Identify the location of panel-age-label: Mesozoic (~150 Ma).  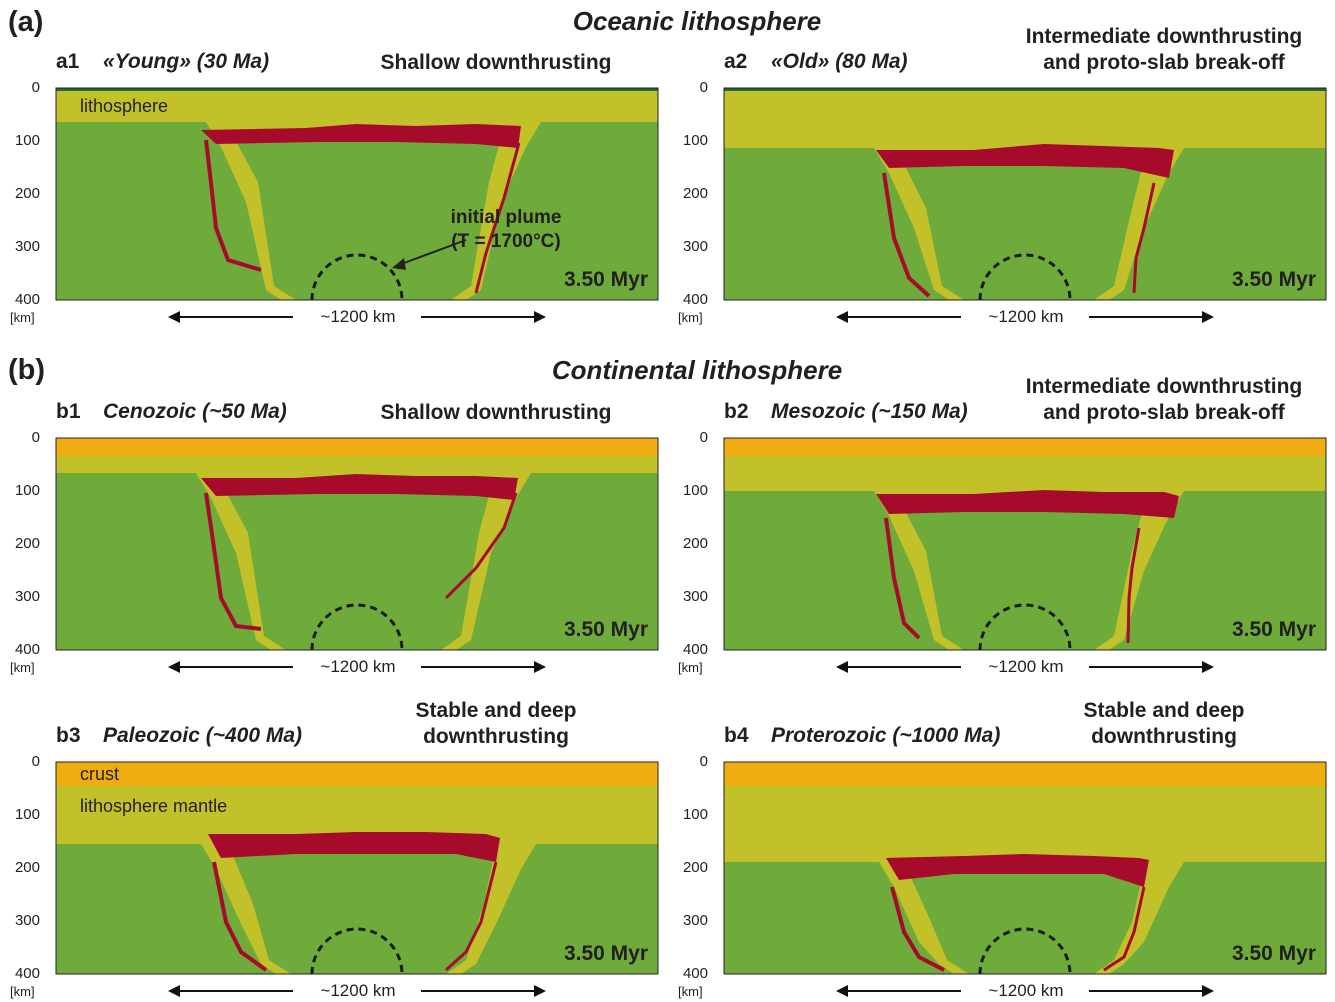
(869, 411).